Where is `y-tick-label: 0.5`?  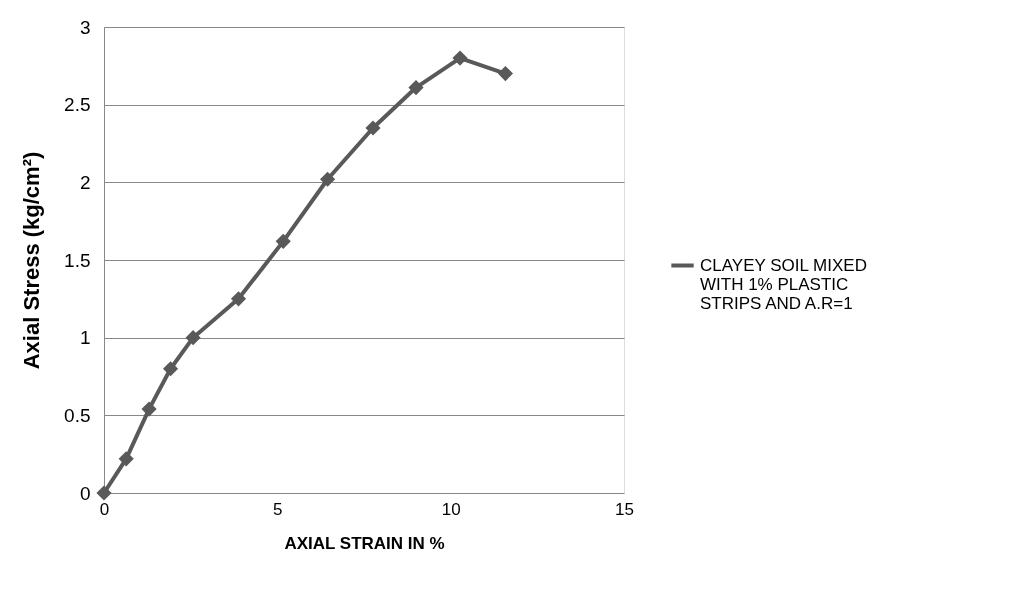 y-tick-label: 0.5 is located at coordinates (77, 415).